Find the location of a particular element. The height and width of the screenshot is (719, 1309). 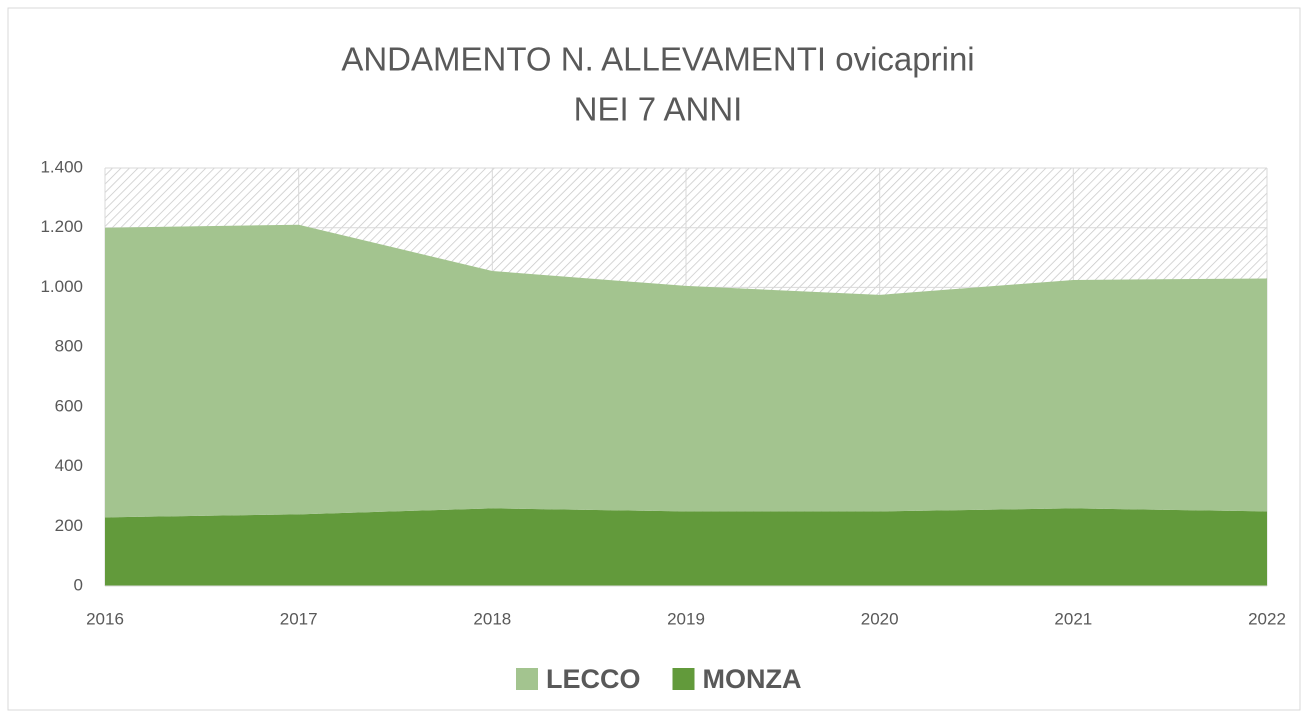

y-tick-label: 1.400 is located at coordinates (61, 166).